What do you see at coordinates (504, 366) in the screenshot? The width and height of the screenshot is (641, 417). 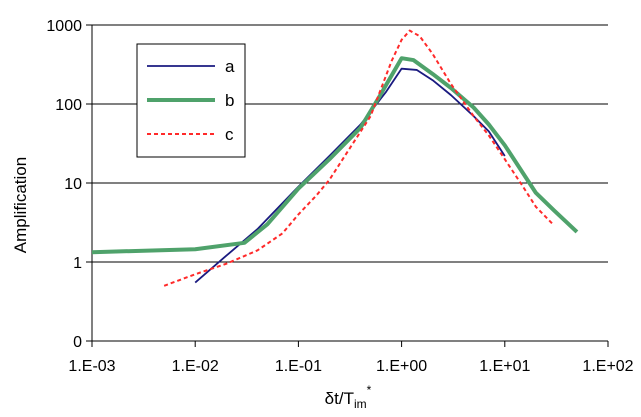 I see `x-tick-label-1.E+01: 1.E+01` at bounding box center [504, 366].